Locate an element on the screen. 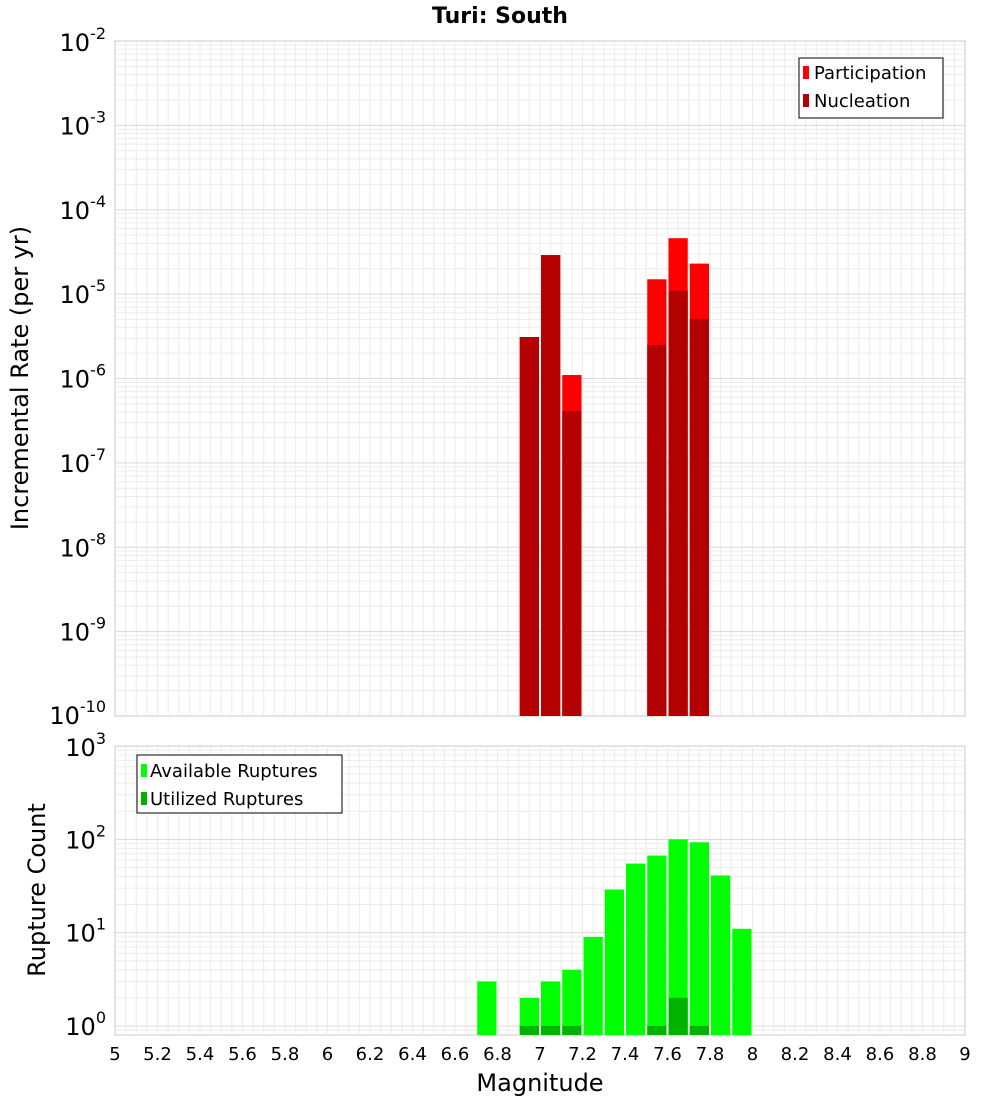 The image size is (1000, 1104). utilized-ruptures-legend-swatch is located at coordinates (144, 798).